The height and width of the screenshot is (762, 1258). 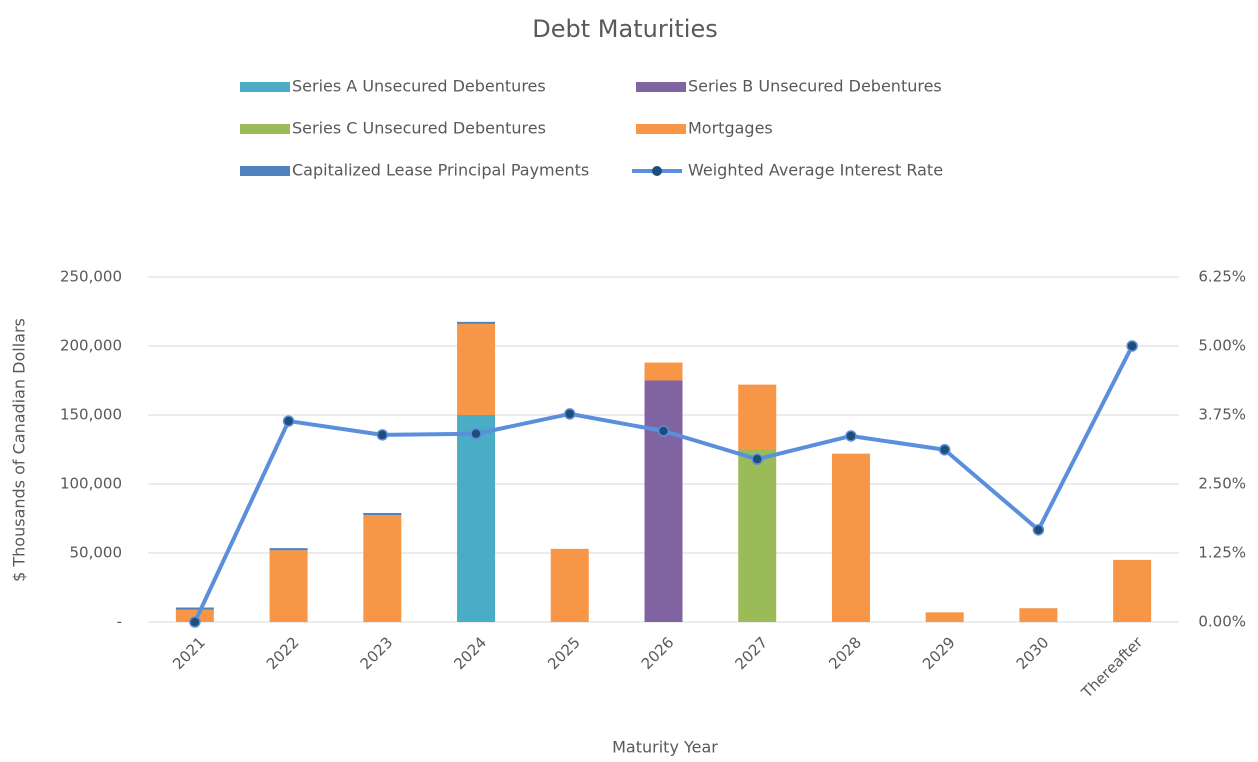 What do you see at coordinates (91, 277) in the screenshot?
I see `y-tick-label: 250,000` at bounding box center [91, 277].